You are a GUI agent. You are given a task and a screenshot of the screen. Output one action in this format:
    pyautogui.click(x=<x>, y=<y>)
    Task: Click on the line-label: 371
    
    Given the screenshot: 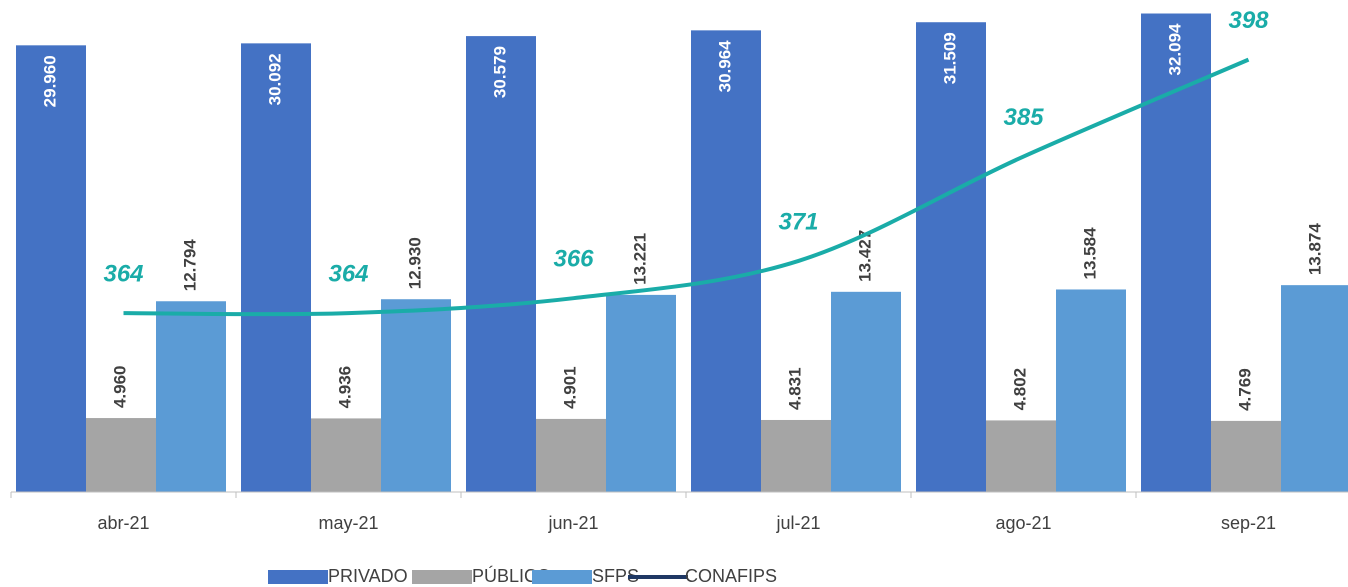 What is the action you would take?
    pyautogui.click(x=798, y=221)
    